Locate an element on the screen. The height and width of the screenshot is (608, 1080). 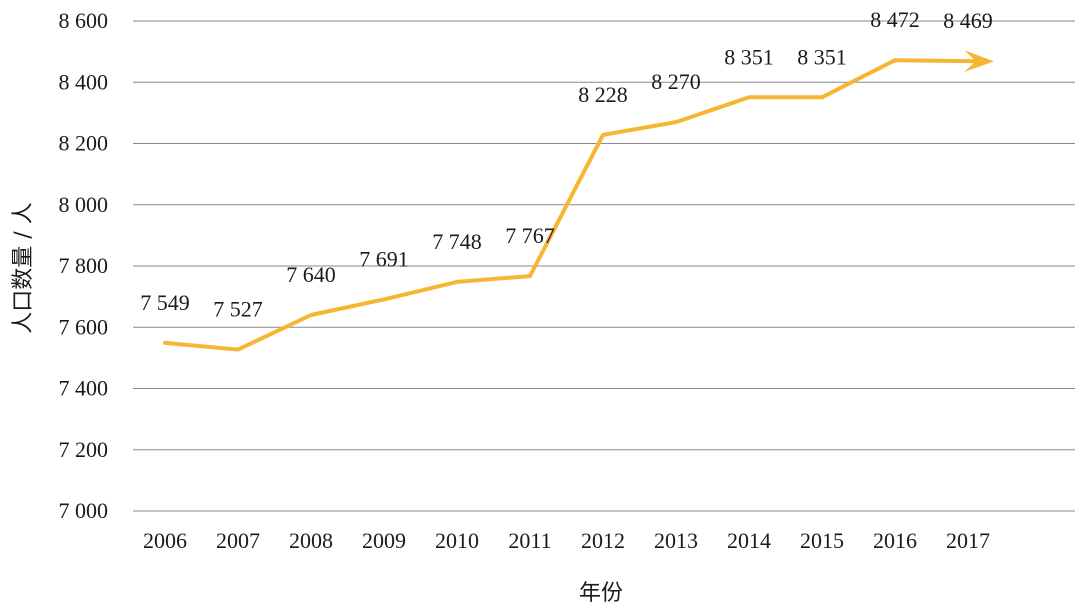
arrow-head is located at coordinates (978, 61).